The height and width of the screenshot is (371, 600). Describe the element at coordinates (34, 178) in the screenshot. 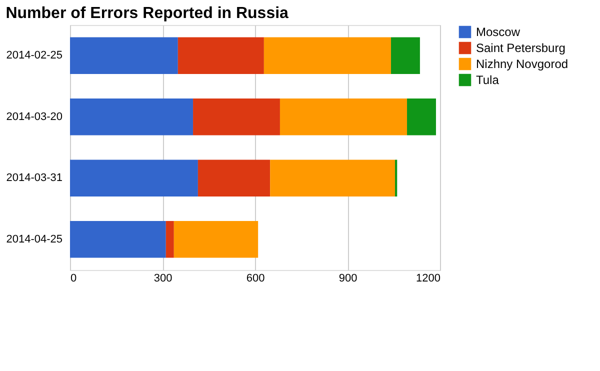

I see `y-tick-label: 2014-03-31` at that location.